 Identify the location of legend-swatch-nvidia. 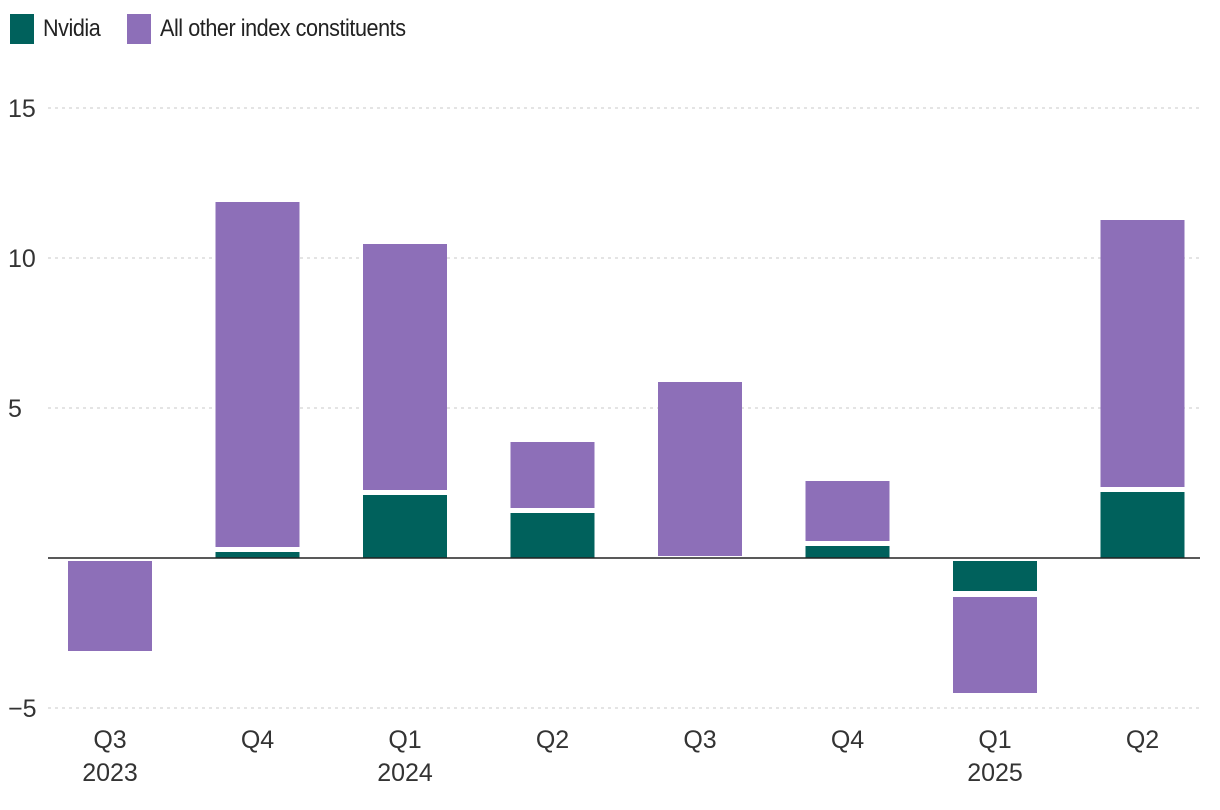
(22, 29).